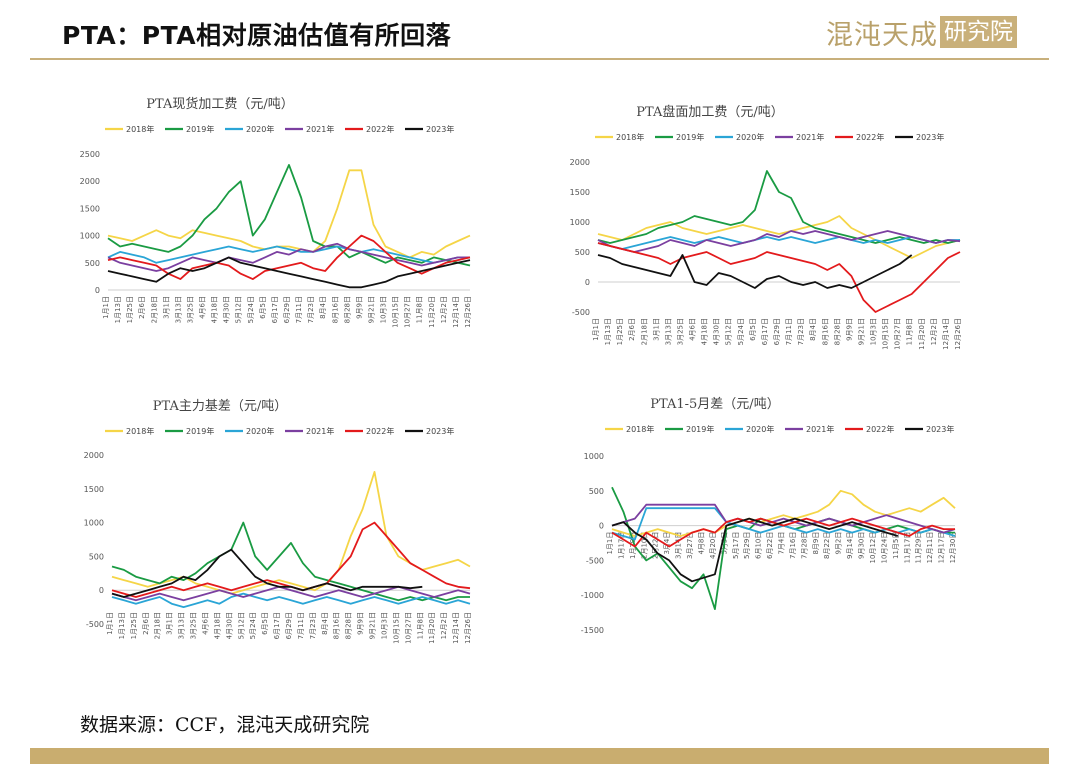 The height and width of the screenshot is (764, 1080). Describe the element at coordinates (850, 545) in the screenshot. I see `x-tick-label: 9月14日` at that location.